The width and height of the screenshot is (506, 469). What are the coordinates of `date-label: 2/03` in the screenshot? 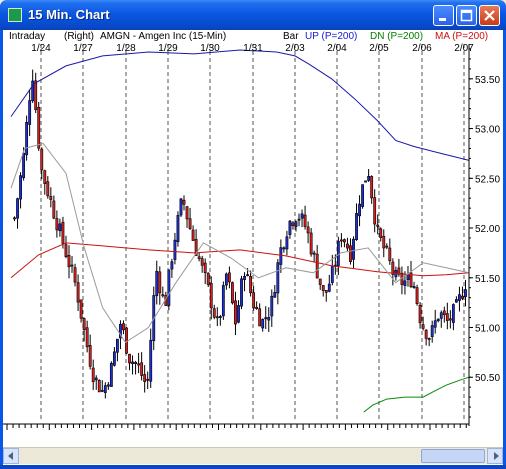 It's located at (295, 48).